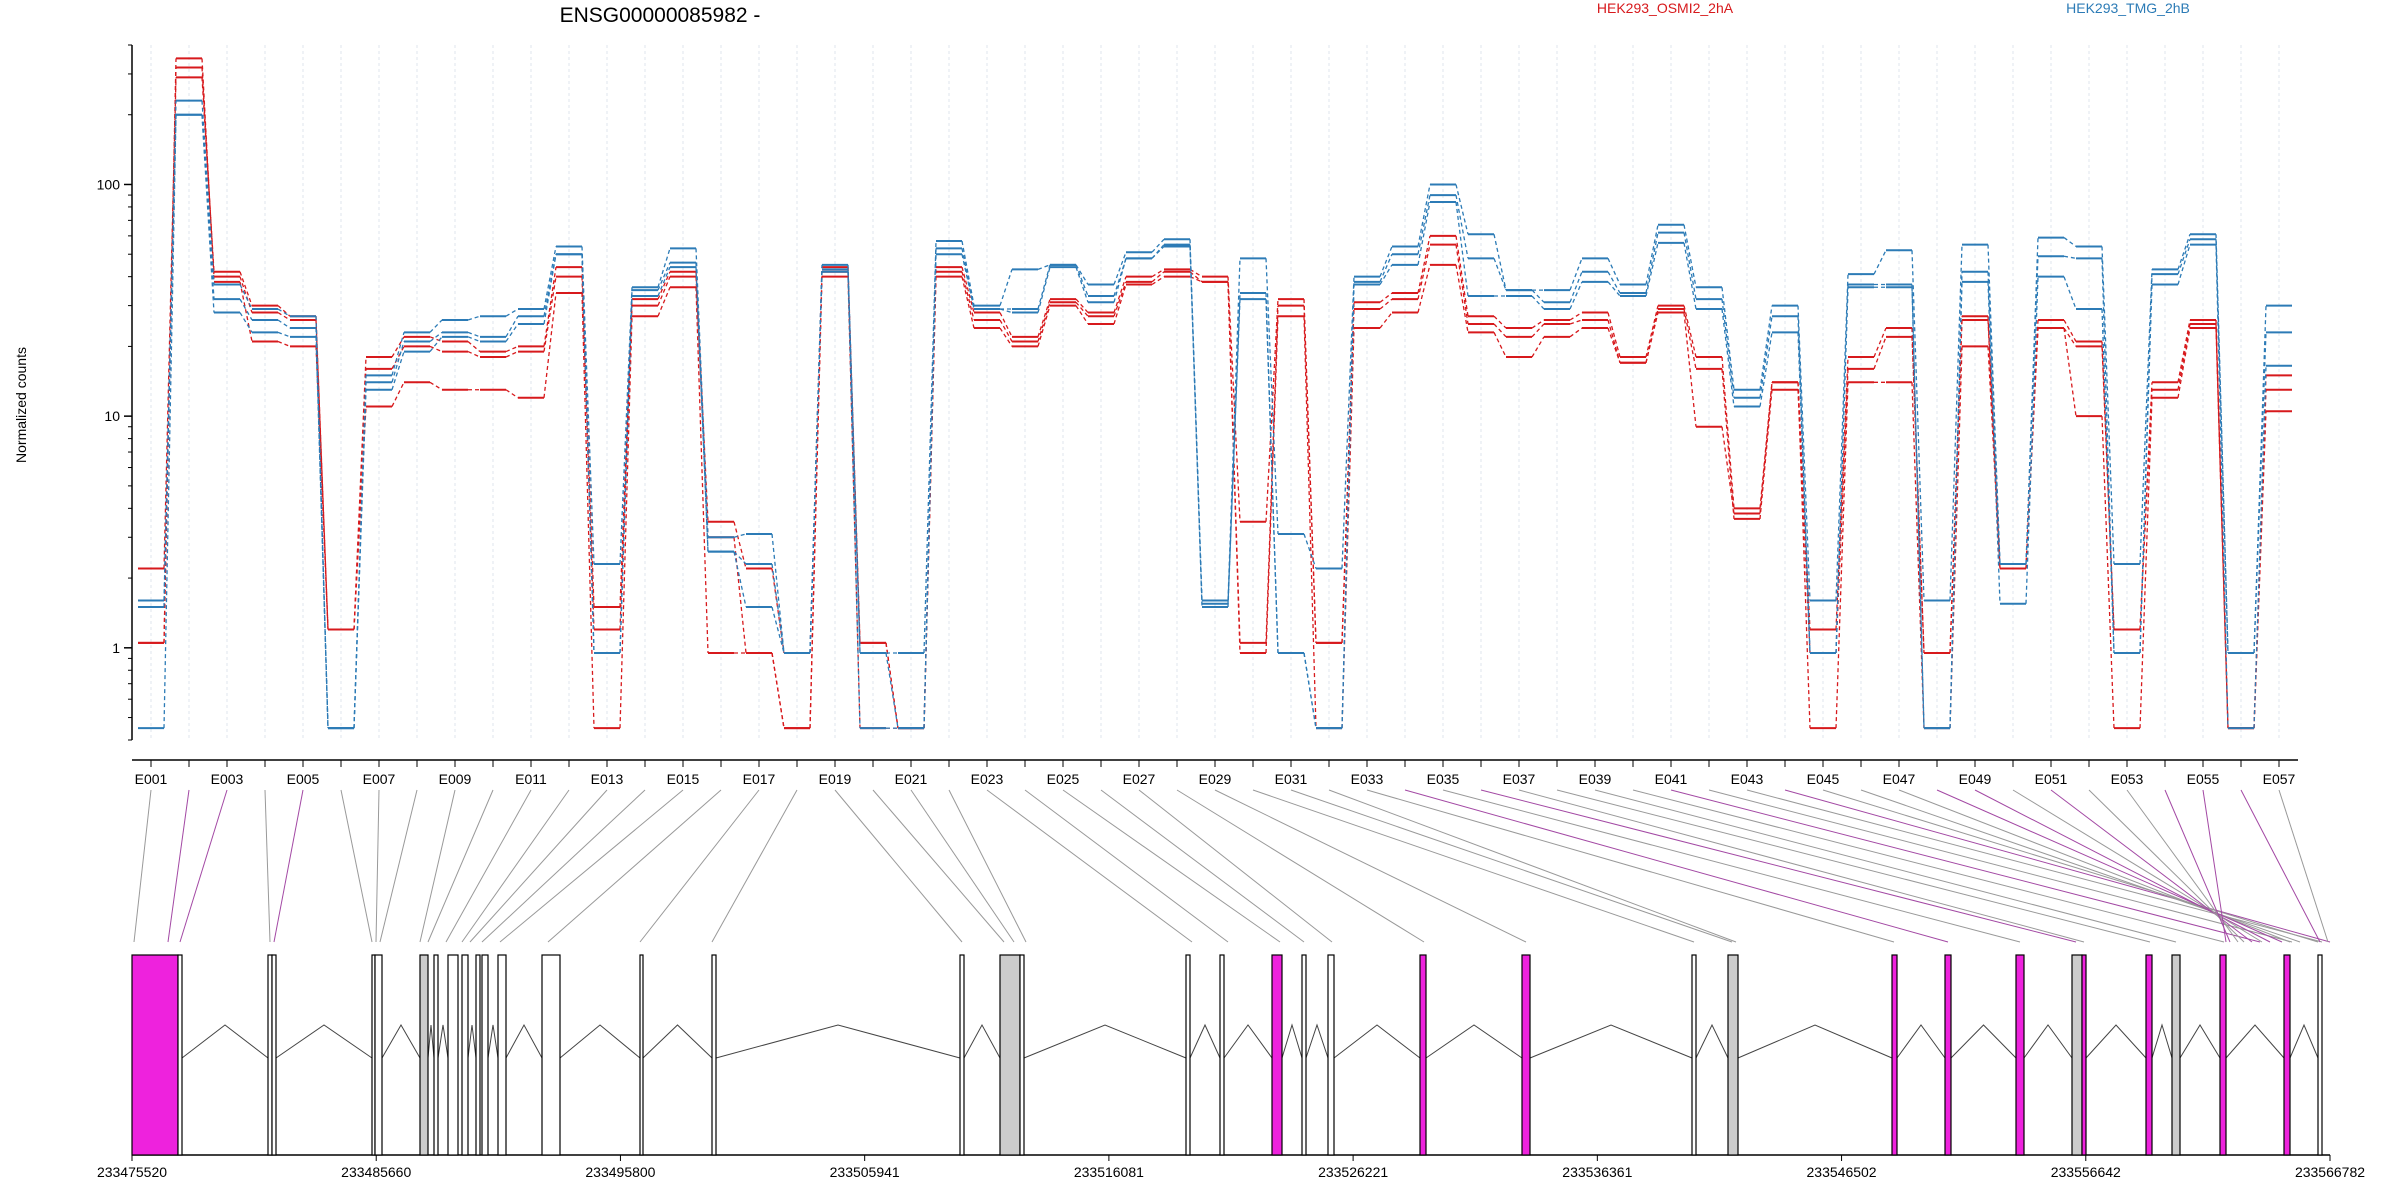 This screenshot has height=1200, width=2400. I want to click on exon-connectors, so click(1232, 866).